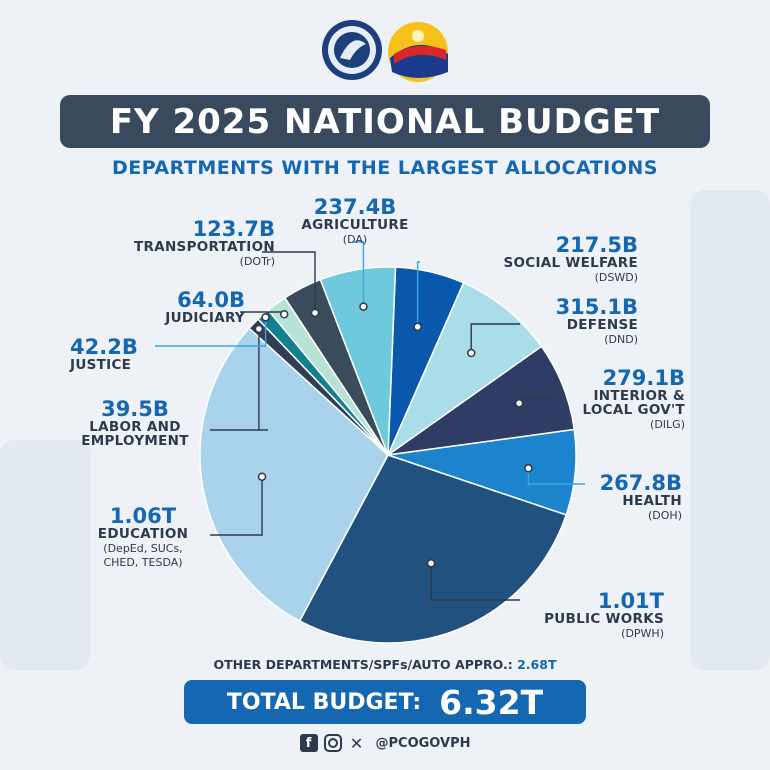 This screenshot has width=770, height=770. What do you see at coordinates (602, 325) in the screenshot?
I see `defense-name: DEFENSE` at bounding box center [602, 325].